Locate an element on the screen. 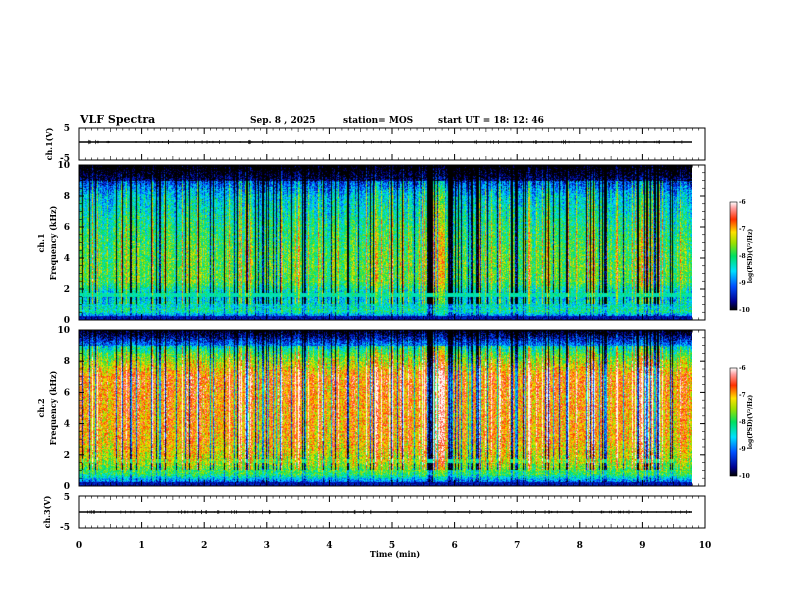 This screenshot has width=792, height=612. ch1-spec-ytick-label: 0 is located at coordinates (67, 321).